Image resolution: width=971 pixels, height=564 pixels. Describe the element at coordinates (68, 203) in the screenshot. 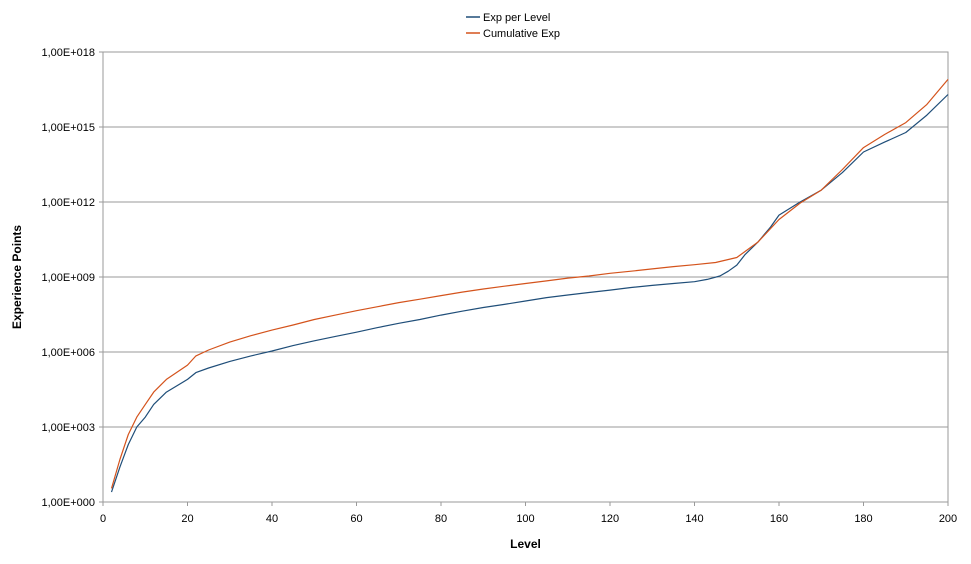

I see `y-tick-label: 1,00E+012` at that location.